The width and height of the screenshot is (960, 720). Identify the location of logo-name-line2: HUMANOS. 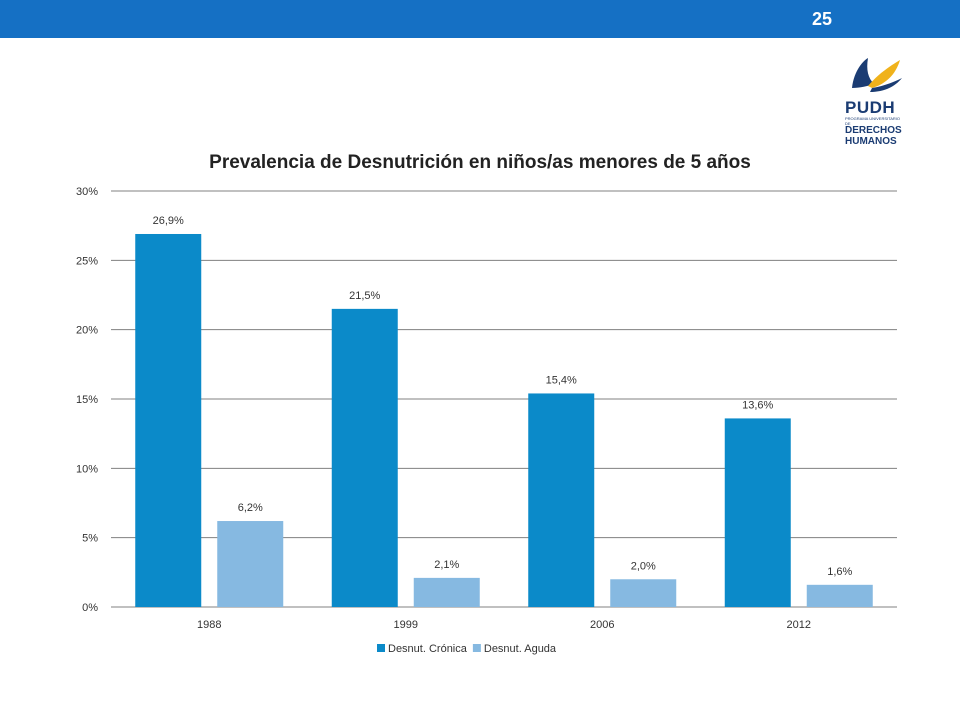
(871, 141).